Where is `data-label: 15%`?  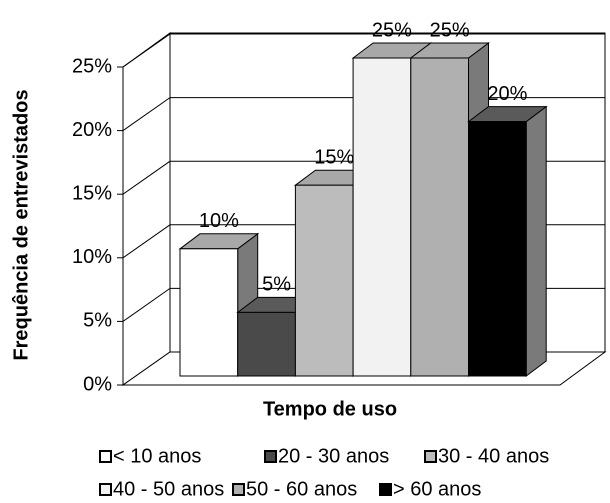 data-label: 15% is located at coordinates (334, 157).